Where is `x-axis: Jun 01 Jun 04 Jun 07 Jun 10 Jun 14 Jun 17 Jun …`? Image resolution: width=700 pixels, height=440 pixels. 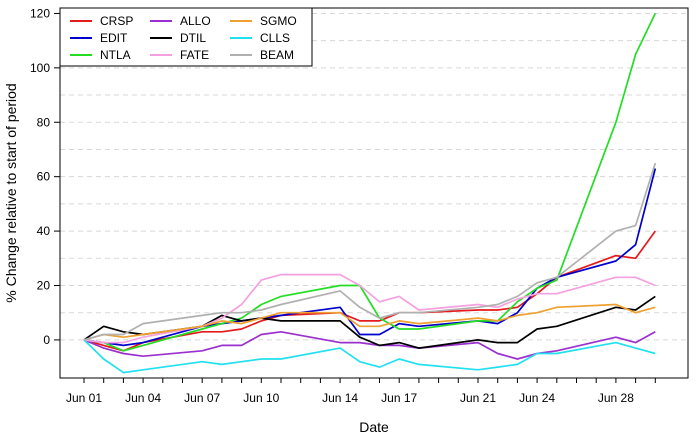
x-axis: Jun 01 Jun 04 Jun 07 Jun 10 Jun 14 Jun 17 Jun … is located at coordinates (361, 391).